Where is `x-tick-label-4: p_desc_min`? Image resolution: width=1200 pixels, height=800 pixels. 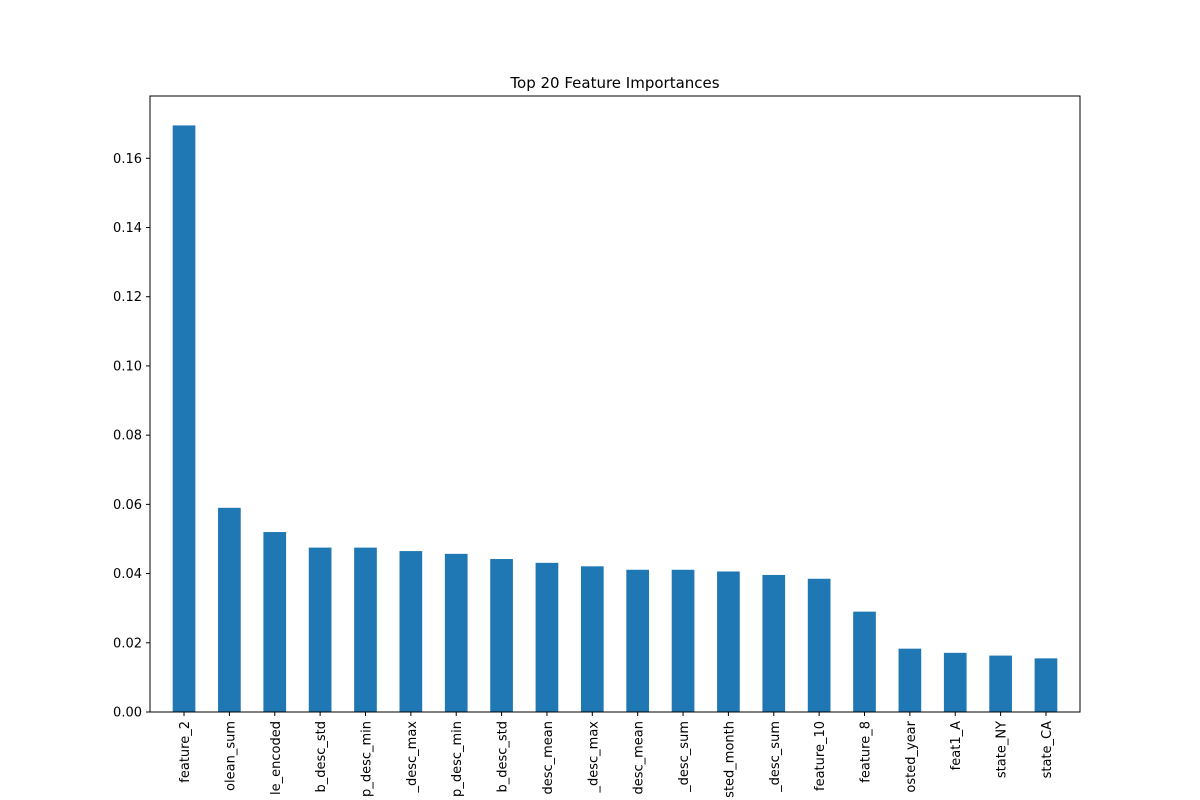 x-tick-label-4: p_desc_min is located at coordinates (366, 759).